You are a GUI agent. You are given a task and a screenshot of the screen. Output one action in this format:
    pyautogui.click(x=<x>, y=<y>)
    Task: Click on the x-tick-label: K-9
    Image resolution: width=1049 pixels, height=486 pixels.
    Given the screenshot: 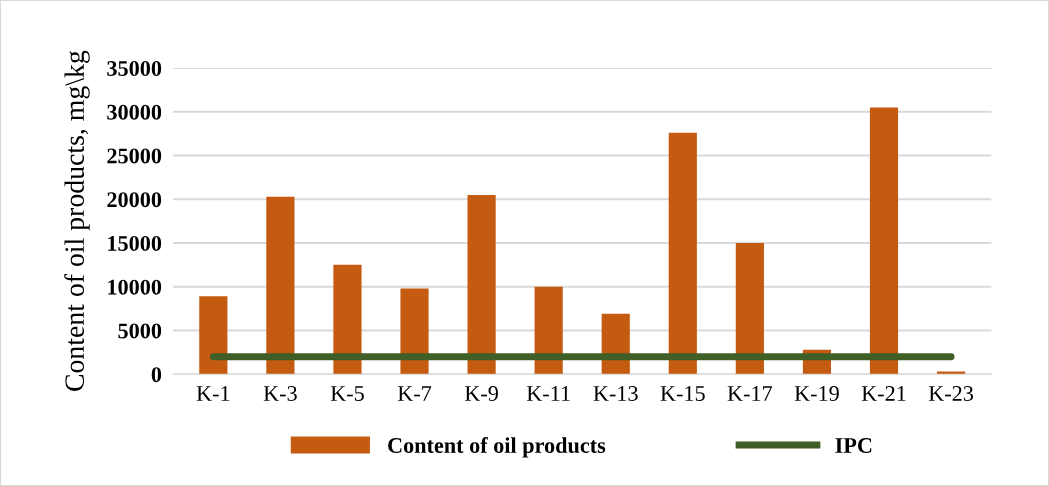 What is the action you would take?
    pyautogui.click(x=481, y=393)
    